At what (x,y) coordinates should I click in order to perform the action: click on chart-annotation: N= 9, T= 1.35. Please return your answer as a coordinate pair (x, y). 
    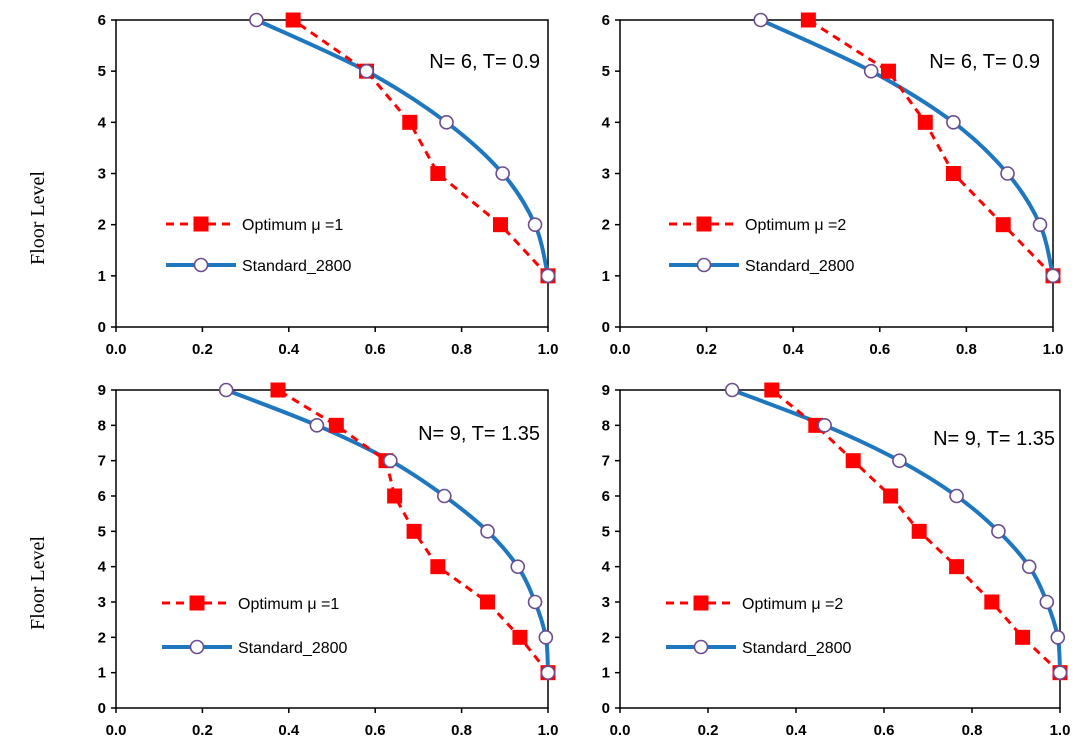
    Looking at the image, I should click on (479, 434).